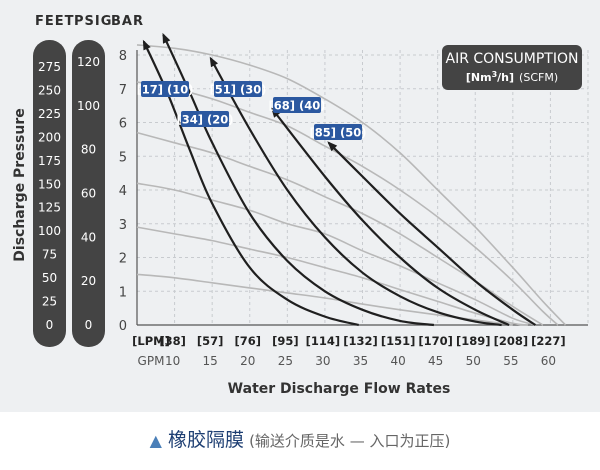  Describe the element at coordinates (55, 21) in the screenshot. I see `feet-header: FEET` at that location.